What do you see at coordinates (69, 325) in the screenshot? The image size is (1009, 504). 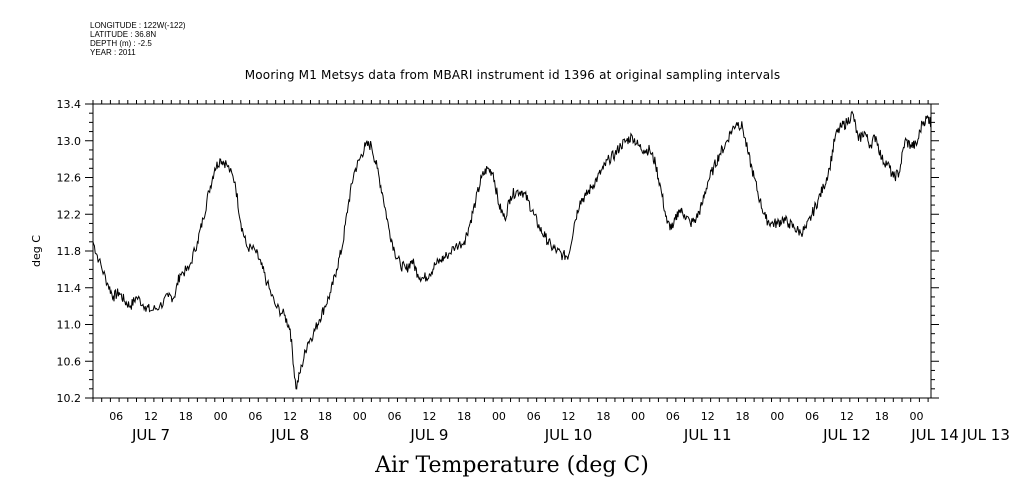 I see `y-tick-label: 11.0` at bounding box center [69, 325].